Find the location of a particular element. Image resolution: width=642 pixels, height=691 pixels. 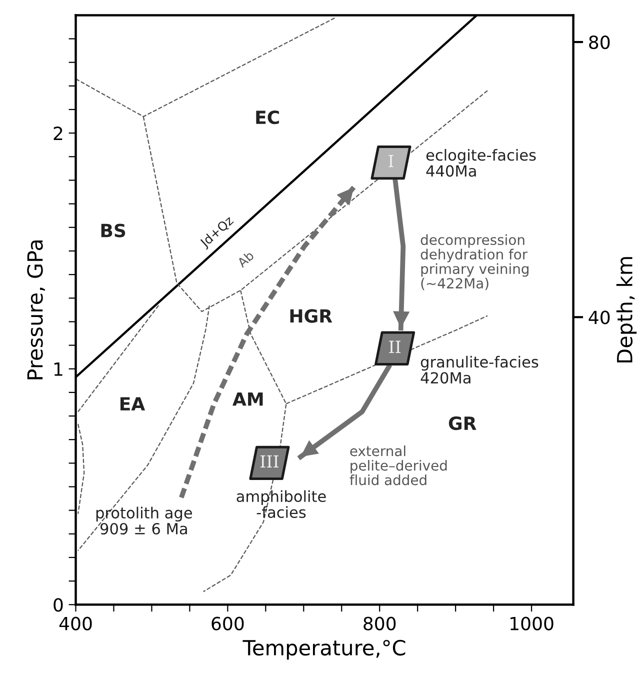

y2-tick-label: 80 is located at coordinates (599, 42).